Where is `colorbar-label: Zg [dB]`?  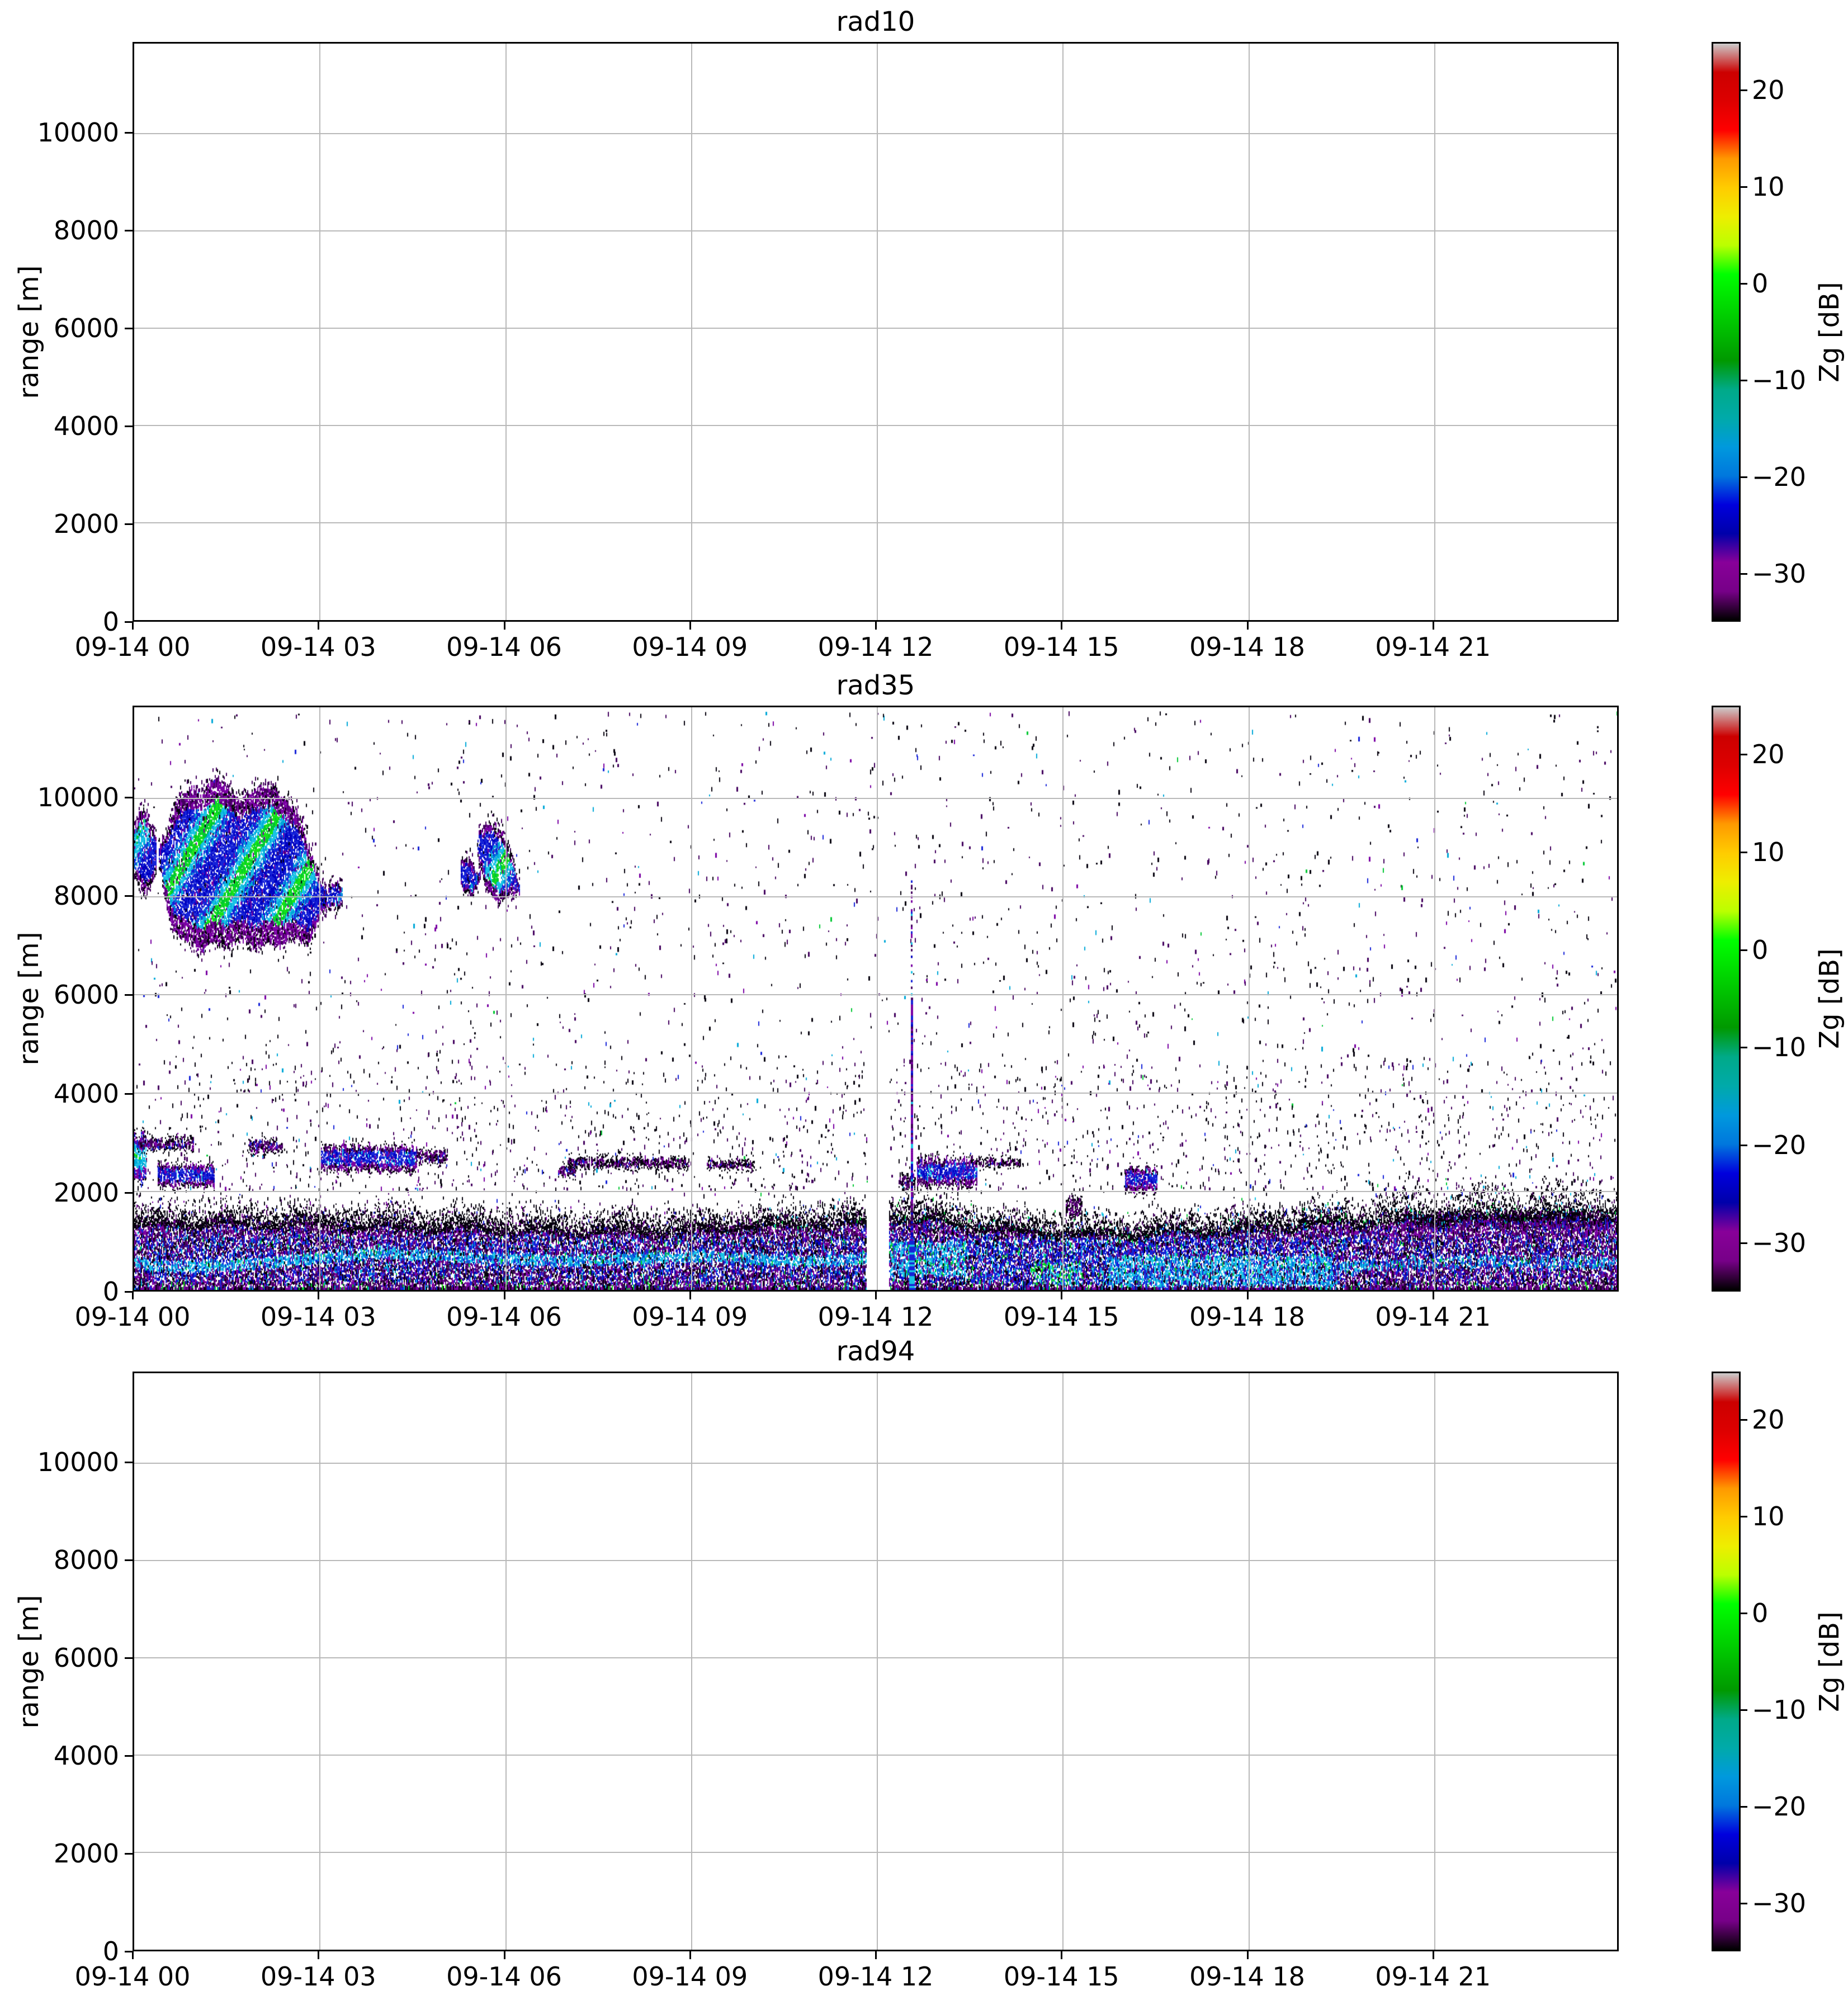
colorbar-label: Zg [dB] is located at coordinates (1830, 998).